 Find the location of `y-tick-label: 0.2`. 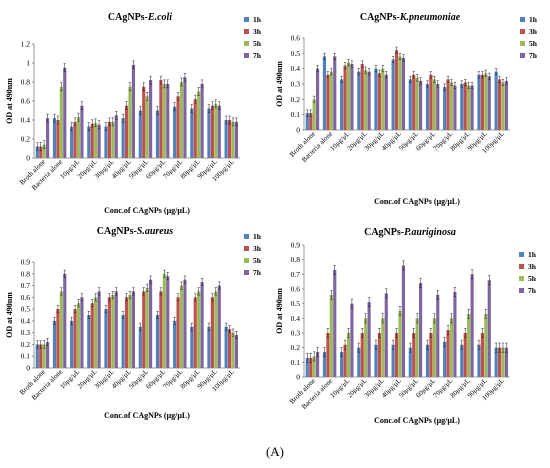

y-tick-label: 0.2 is located at coordinates (26, 139).